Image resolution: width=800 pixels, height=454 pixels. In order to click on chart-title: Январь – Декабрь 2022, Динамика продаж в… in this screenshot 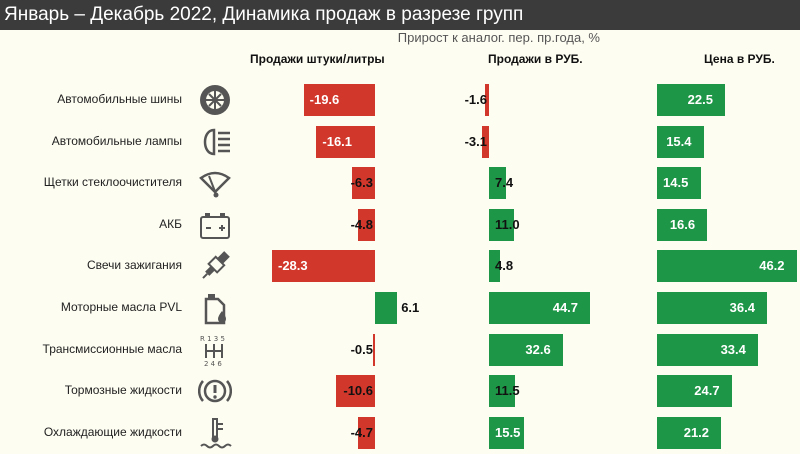, I will do `click(400, 15)`.